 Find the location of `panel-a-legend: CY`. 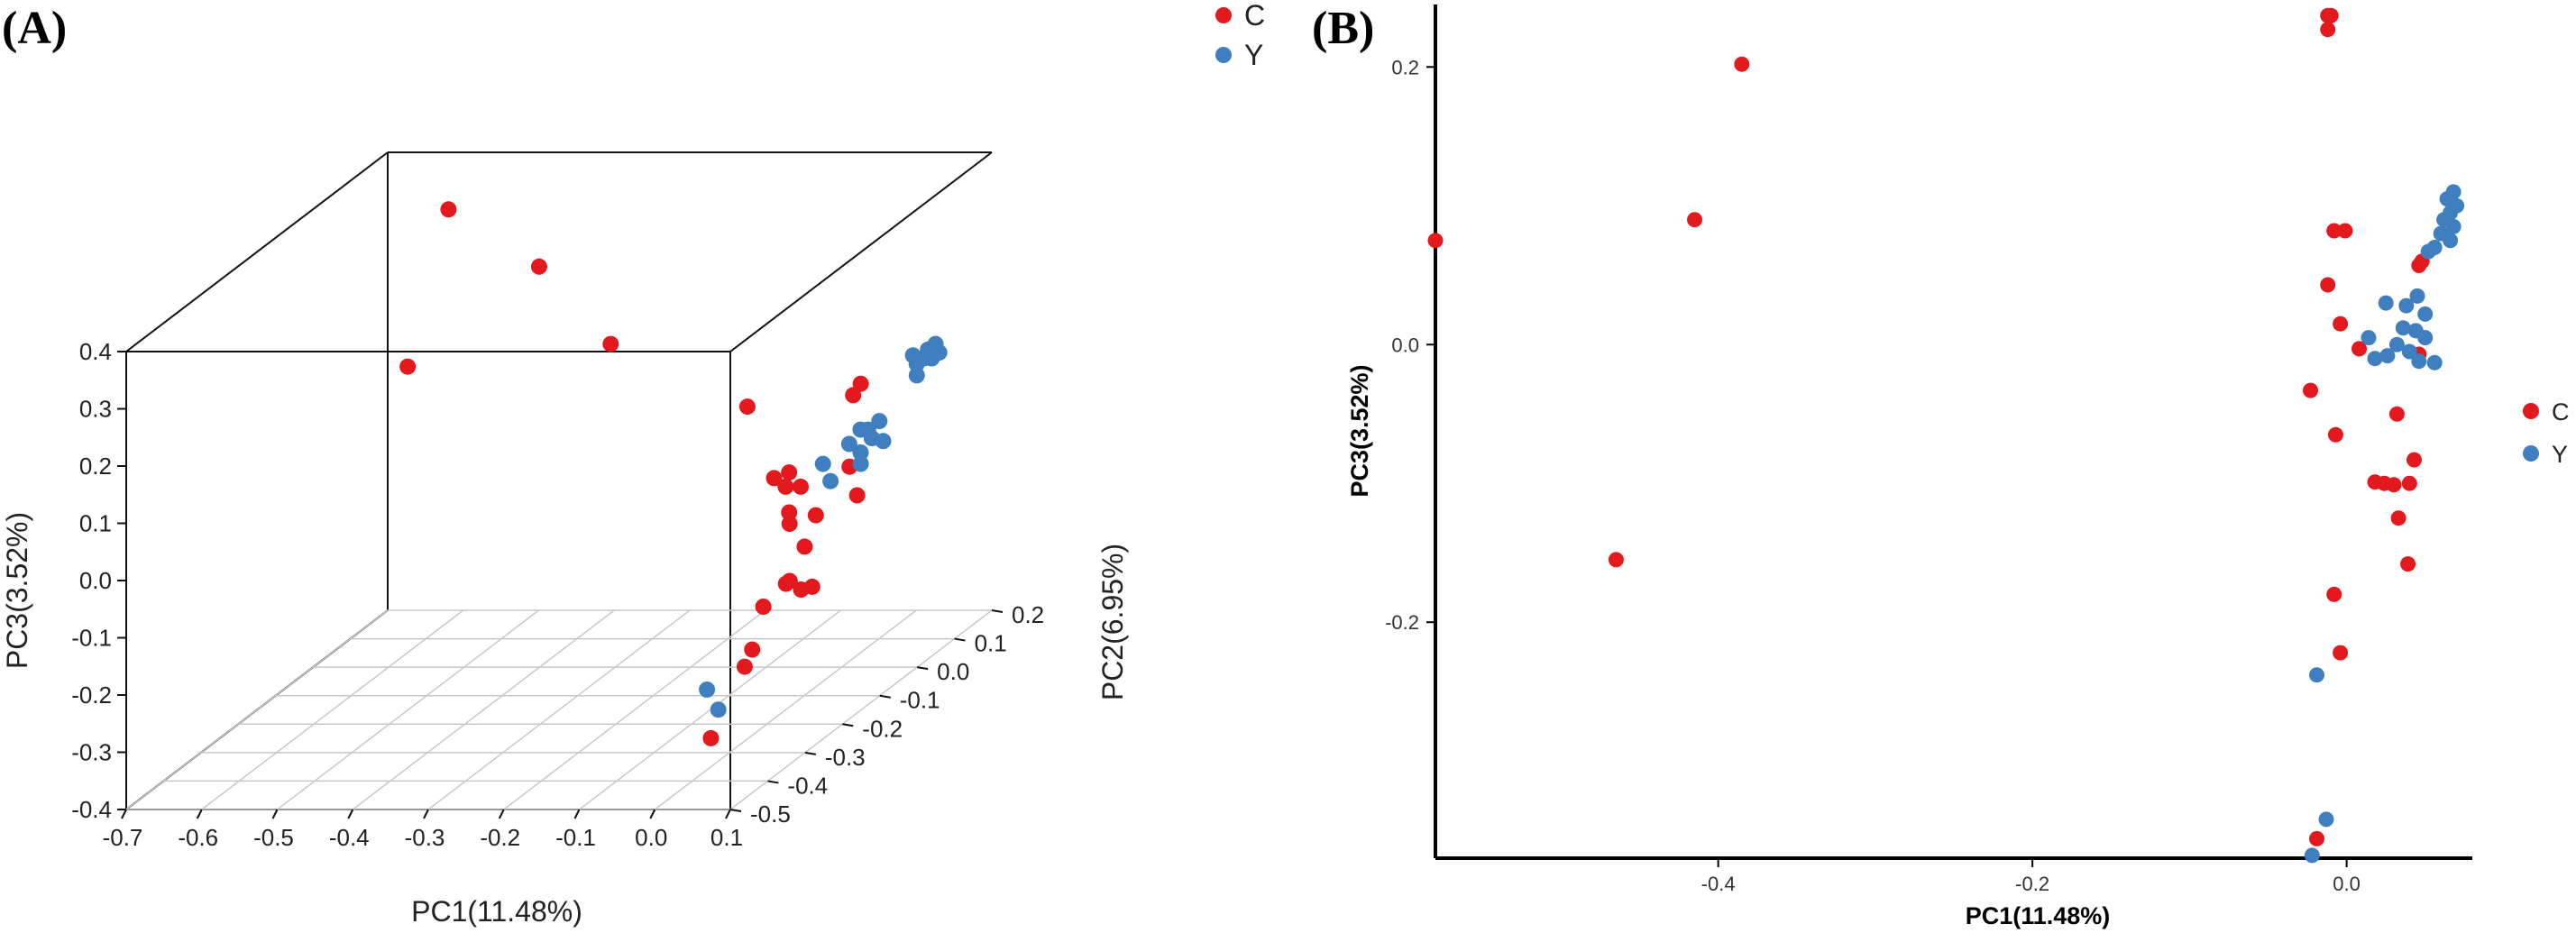

panel-a-legend: CY is located at coordinates (1240, 35).